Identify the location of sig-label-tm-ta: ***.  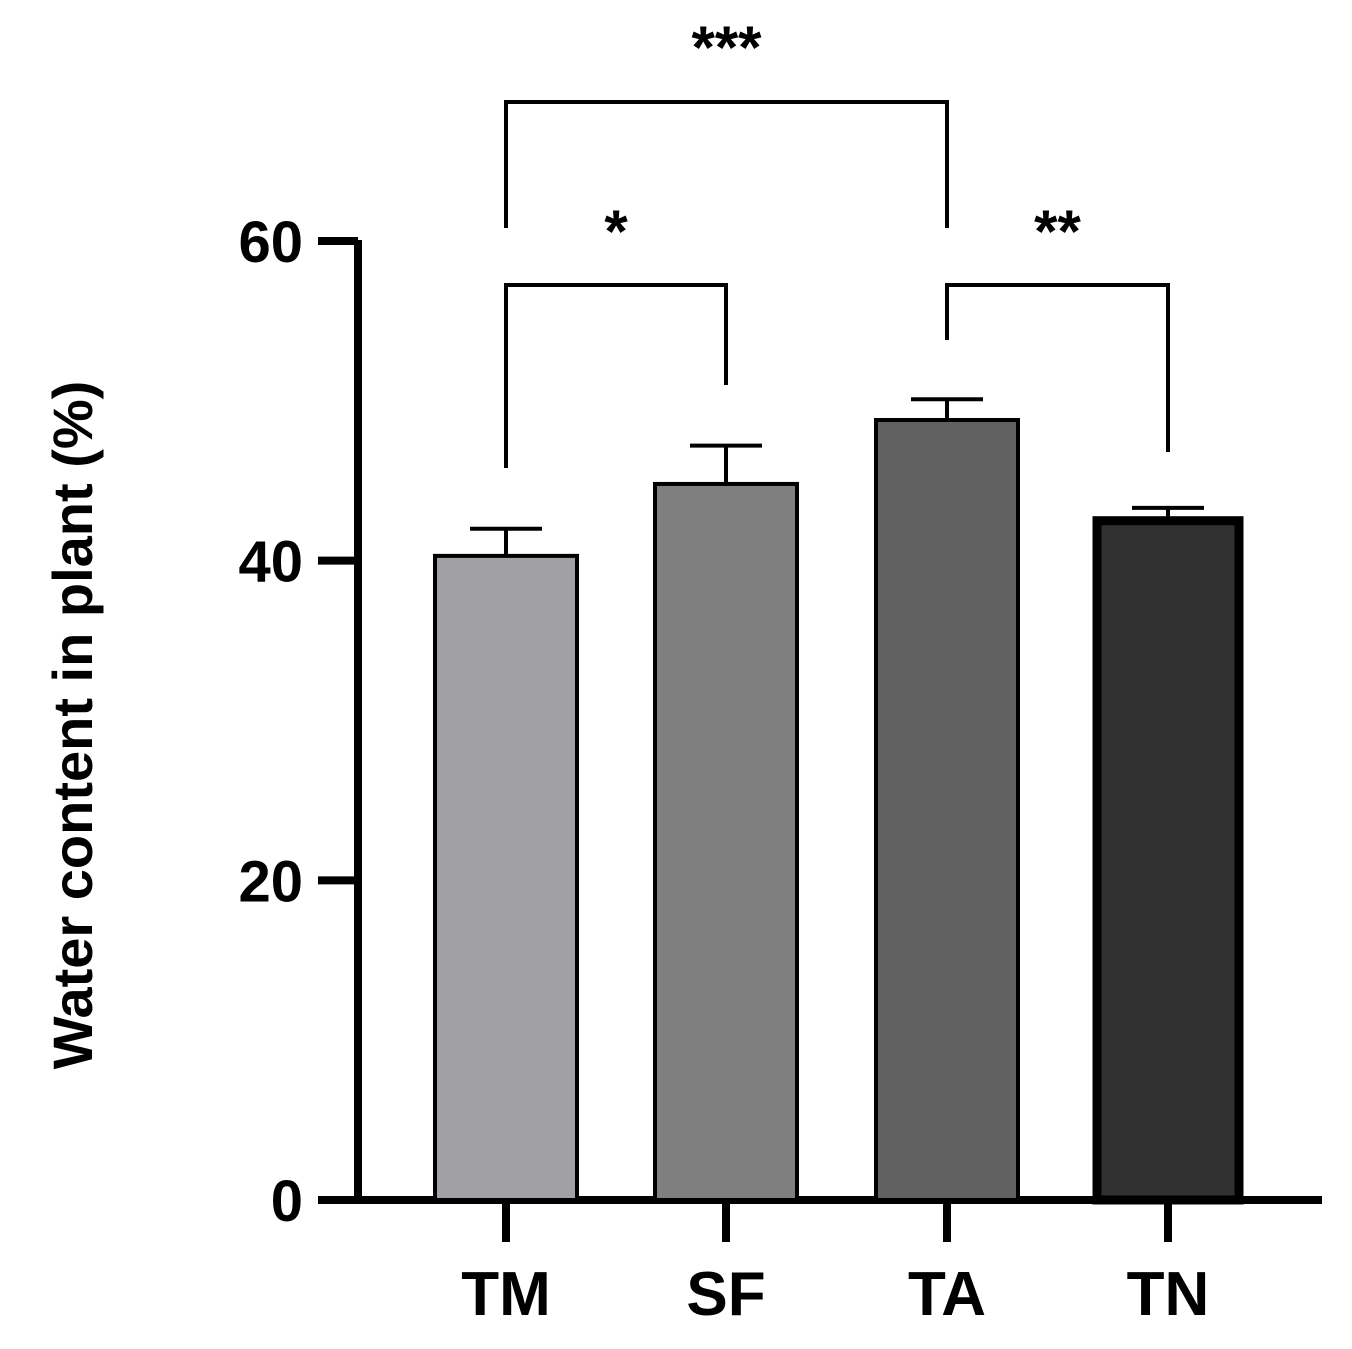
(726, 47).